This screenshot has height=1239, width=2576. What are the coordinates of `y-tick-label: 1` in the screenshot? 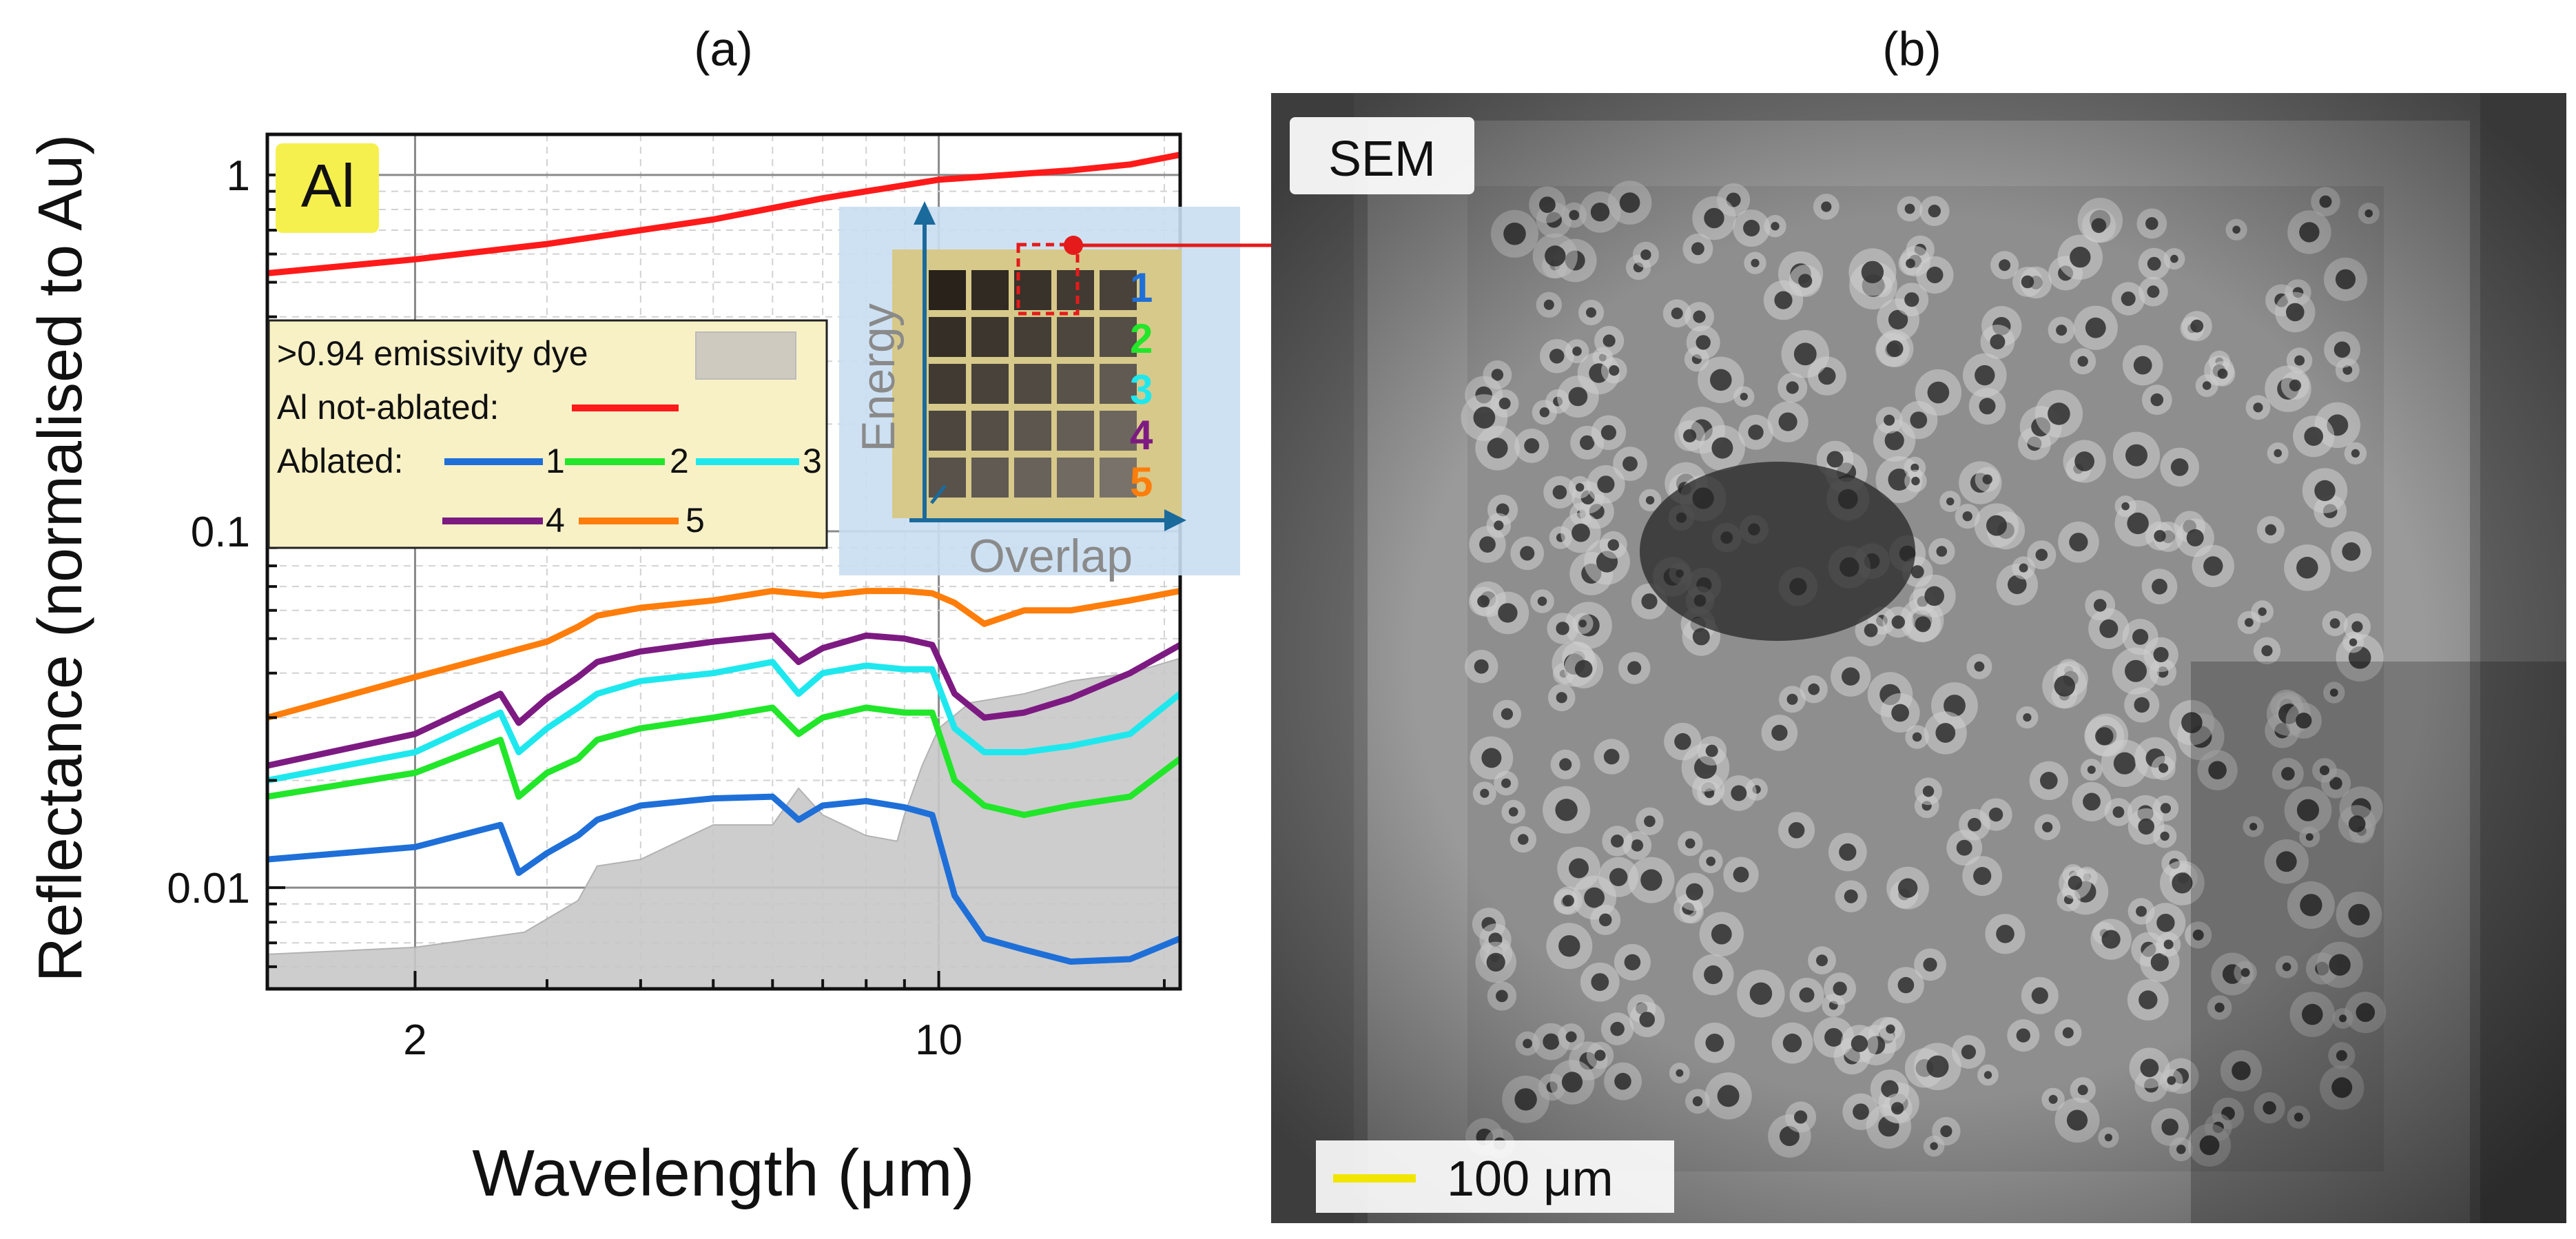 It's located at (238, 176).